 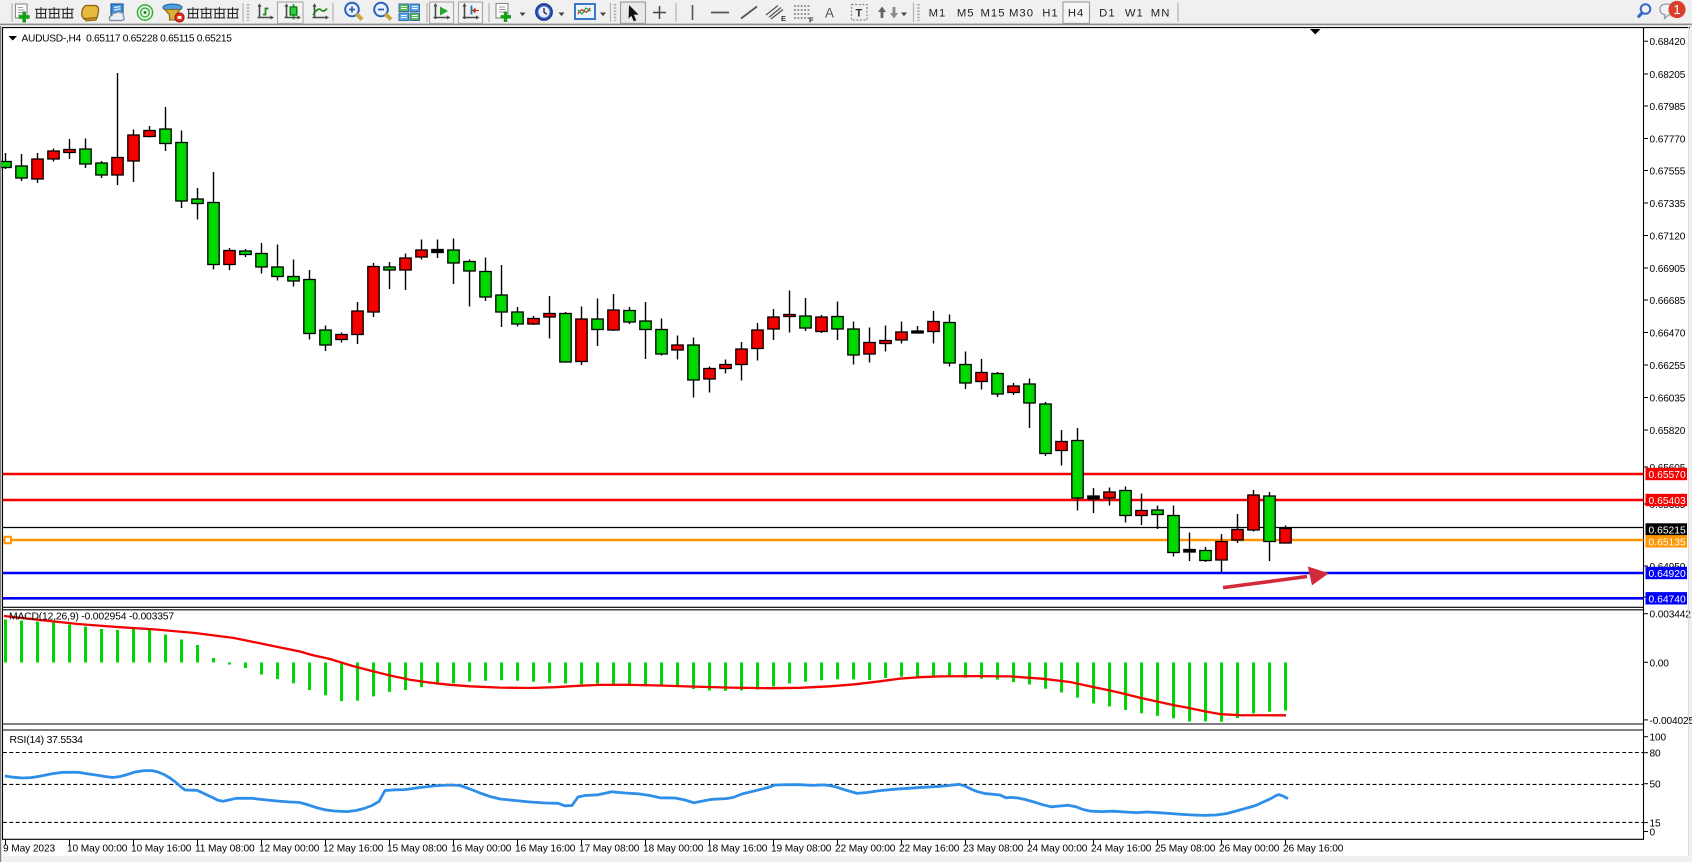 I want to click on svg-text: 0.003442, so click(x=1671, y=615).